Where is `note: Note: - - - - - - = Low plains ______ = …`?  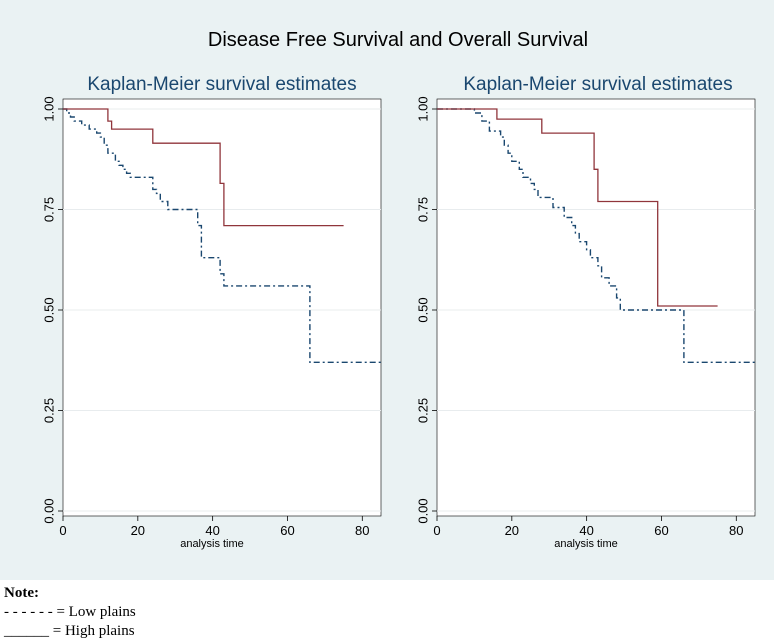 note: Note: - - - - - - = Low plains ______ = … is located at coordinates (204, 612).